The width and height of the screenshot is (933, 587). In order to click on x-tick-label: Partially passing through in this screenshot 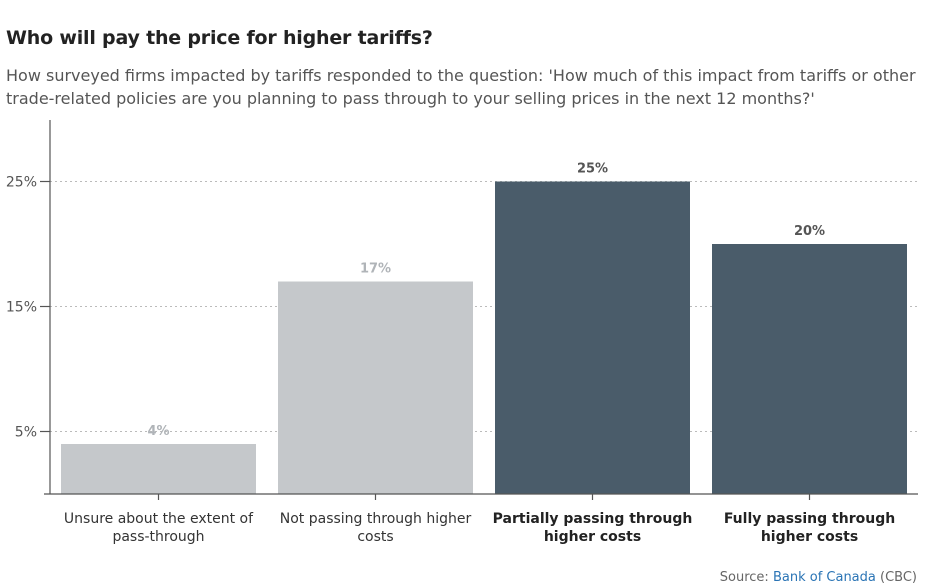, I will do `click(593, 519)`.